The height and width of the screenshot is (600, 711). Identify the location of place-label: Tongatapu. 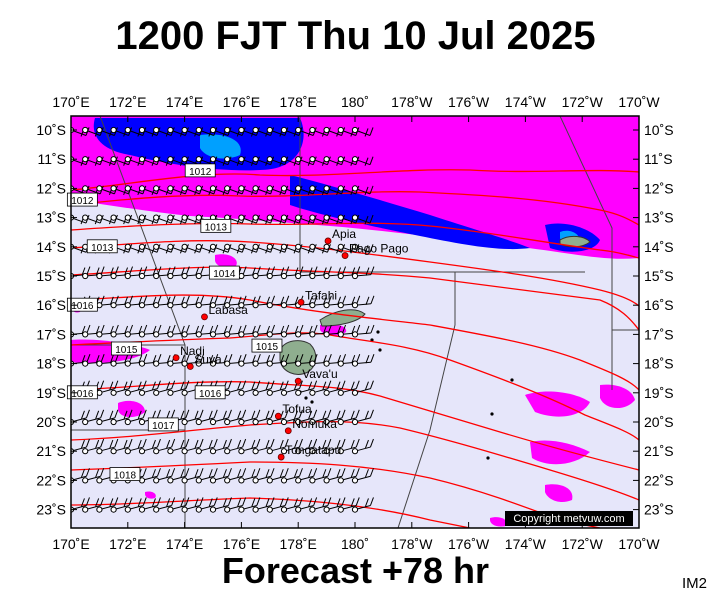
(313, 450).